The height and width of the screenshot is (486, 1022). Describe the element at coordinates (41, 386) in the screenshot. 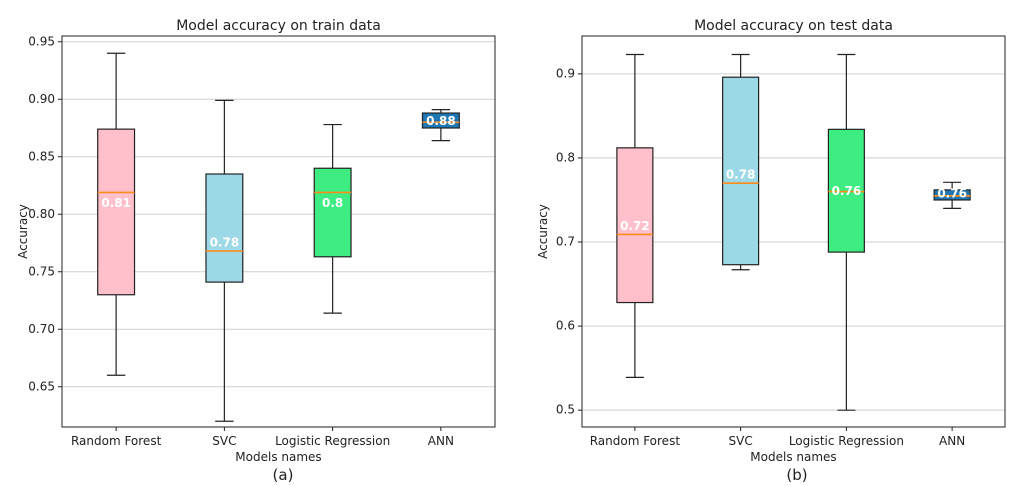

I see `y-tick-label: 0.65` at that location.